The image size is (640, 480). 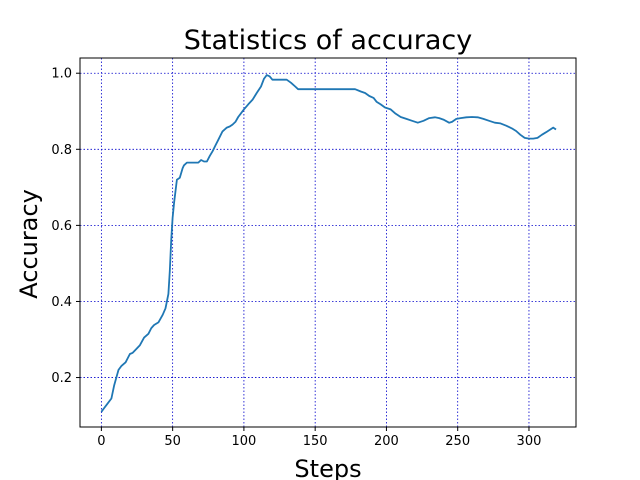 I want to click on x-tick-label: 100, so click(x=243, y=441).